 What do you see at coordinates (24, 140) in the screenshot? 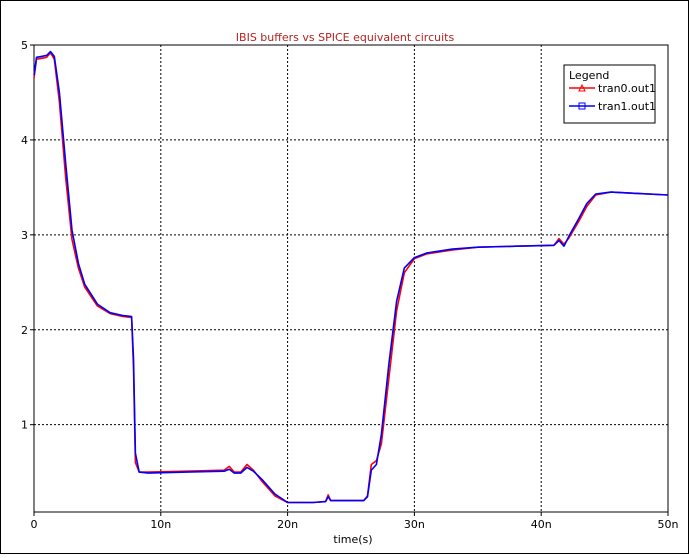
I see `y-tick-label: 4` at bounding box center [24, 140].